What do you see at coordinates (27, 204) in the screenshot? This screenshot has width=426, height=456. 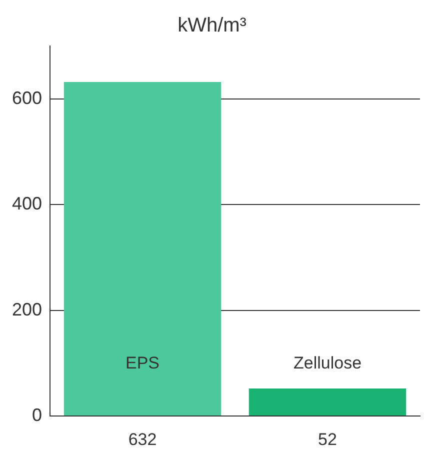 I see `y-tick-label: 400` at bounding box center [27, 204].